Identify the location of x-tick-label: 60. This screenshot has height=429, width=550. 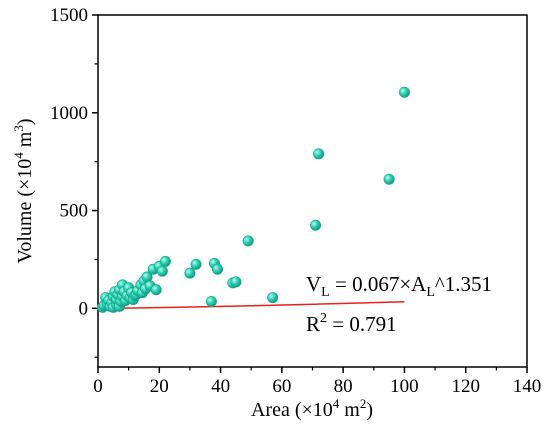
(281, 386).